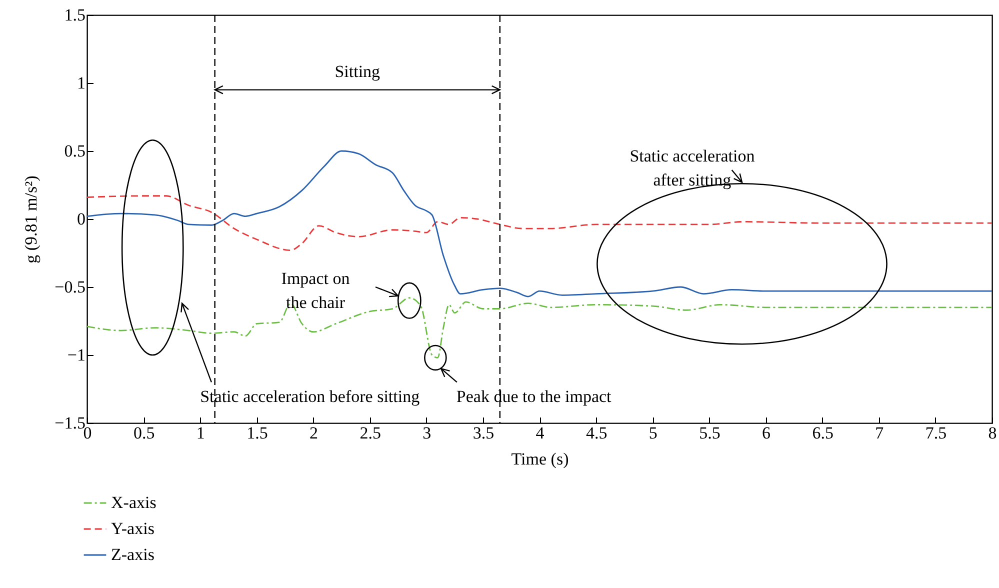  What do you see at coordinates (540, 433) in the screenshot?
I see `x-tick-label: 4` at bounding box center [540, 433].